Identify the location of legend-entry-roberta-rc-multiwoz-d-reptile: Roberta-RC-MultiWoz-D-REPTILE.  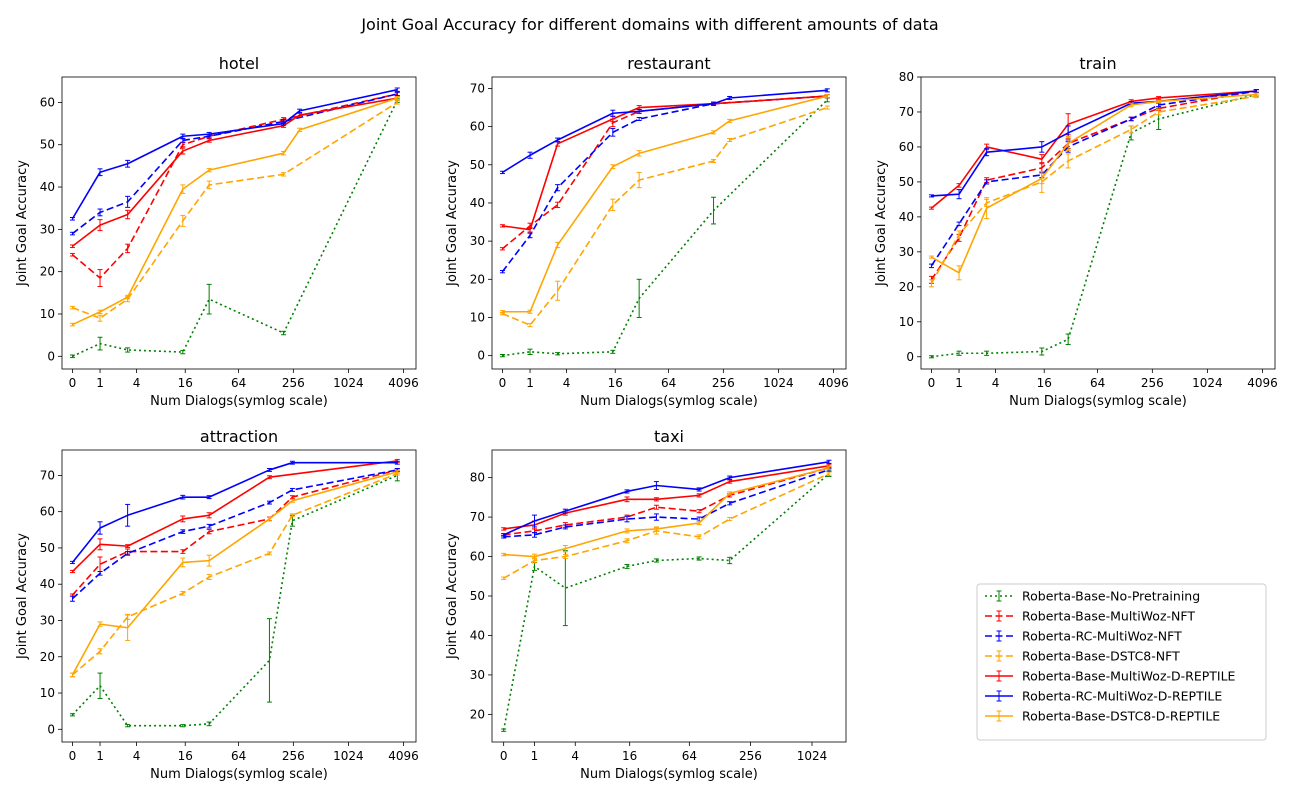
(1103, 696).